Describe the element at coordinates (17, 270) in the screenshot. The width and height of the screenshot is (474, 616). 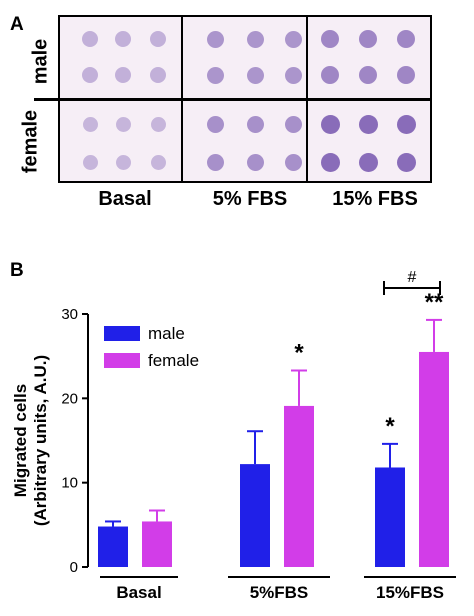
I see `panel-b-letter: B` at that location.